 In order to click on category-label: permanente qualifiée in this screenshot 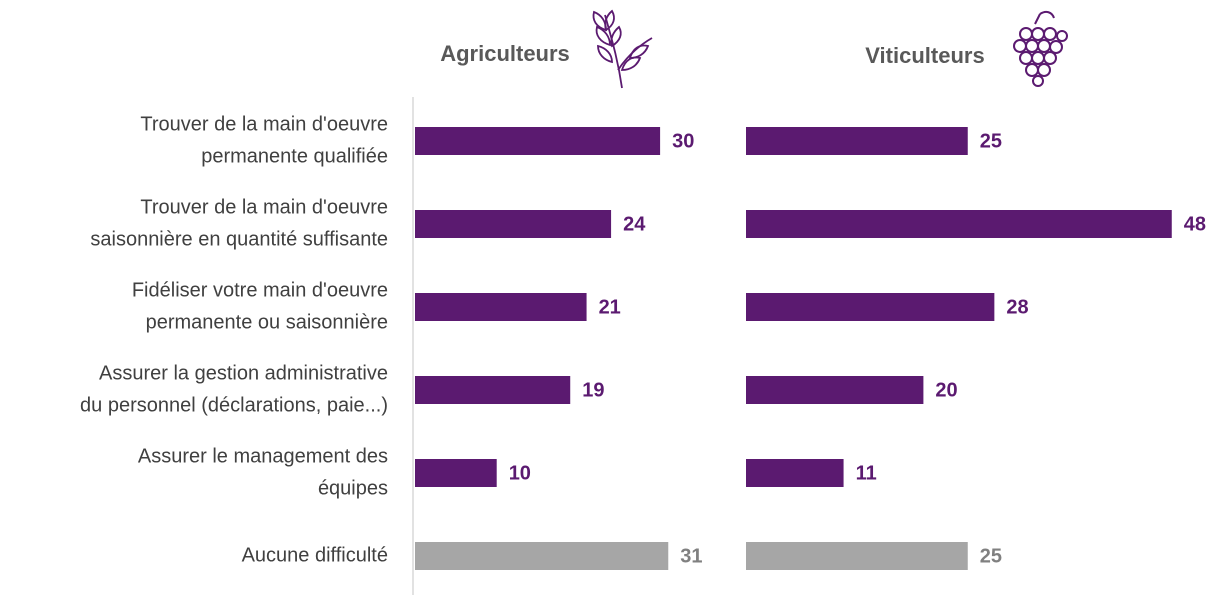, I will do `click(294, 156)`.